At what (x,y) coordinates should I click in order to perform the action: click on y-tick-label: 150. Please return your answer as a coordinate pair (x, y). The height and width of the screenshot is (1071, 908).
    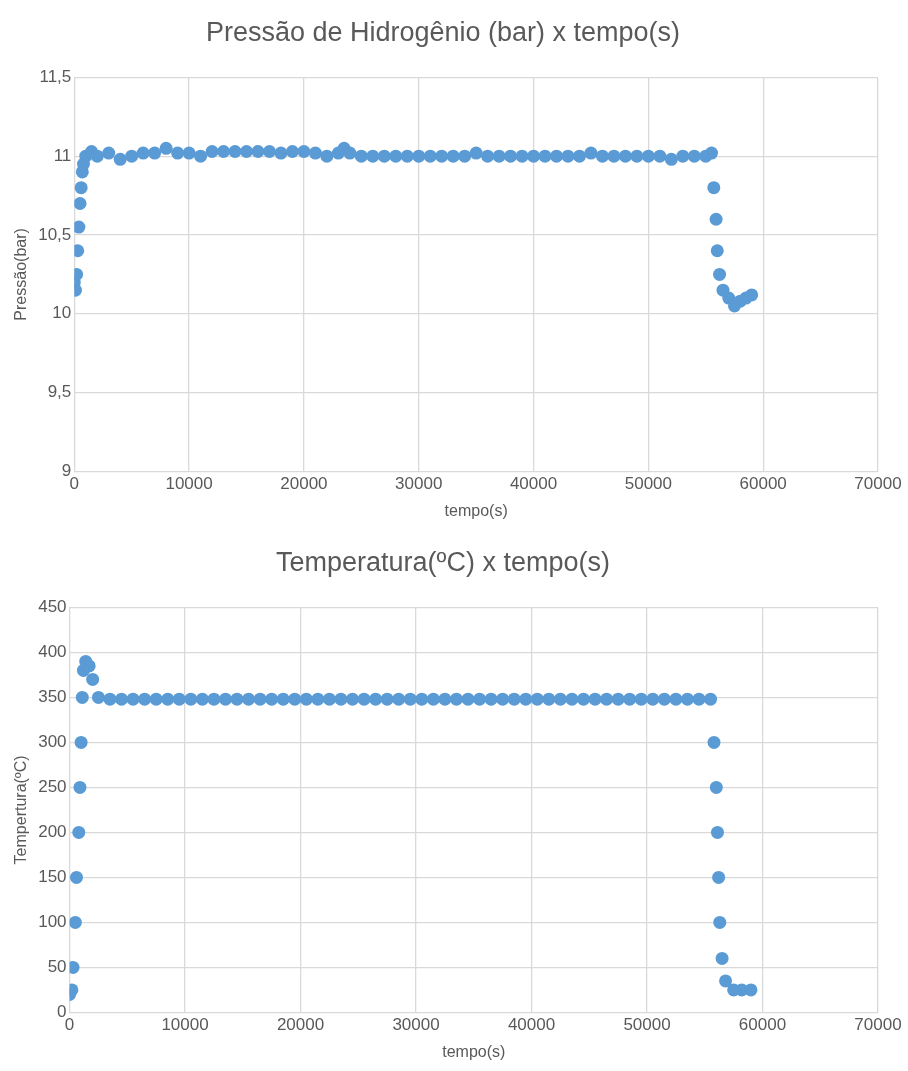
    Looking at the image, I should click on (52, 877).